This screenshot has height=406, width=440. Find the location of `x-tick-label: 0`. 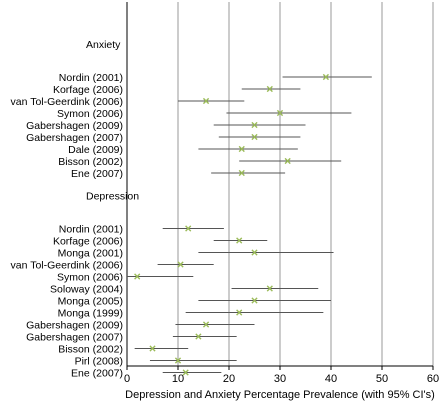

x-tick-label: 0 is located at coordinates (127, 379).